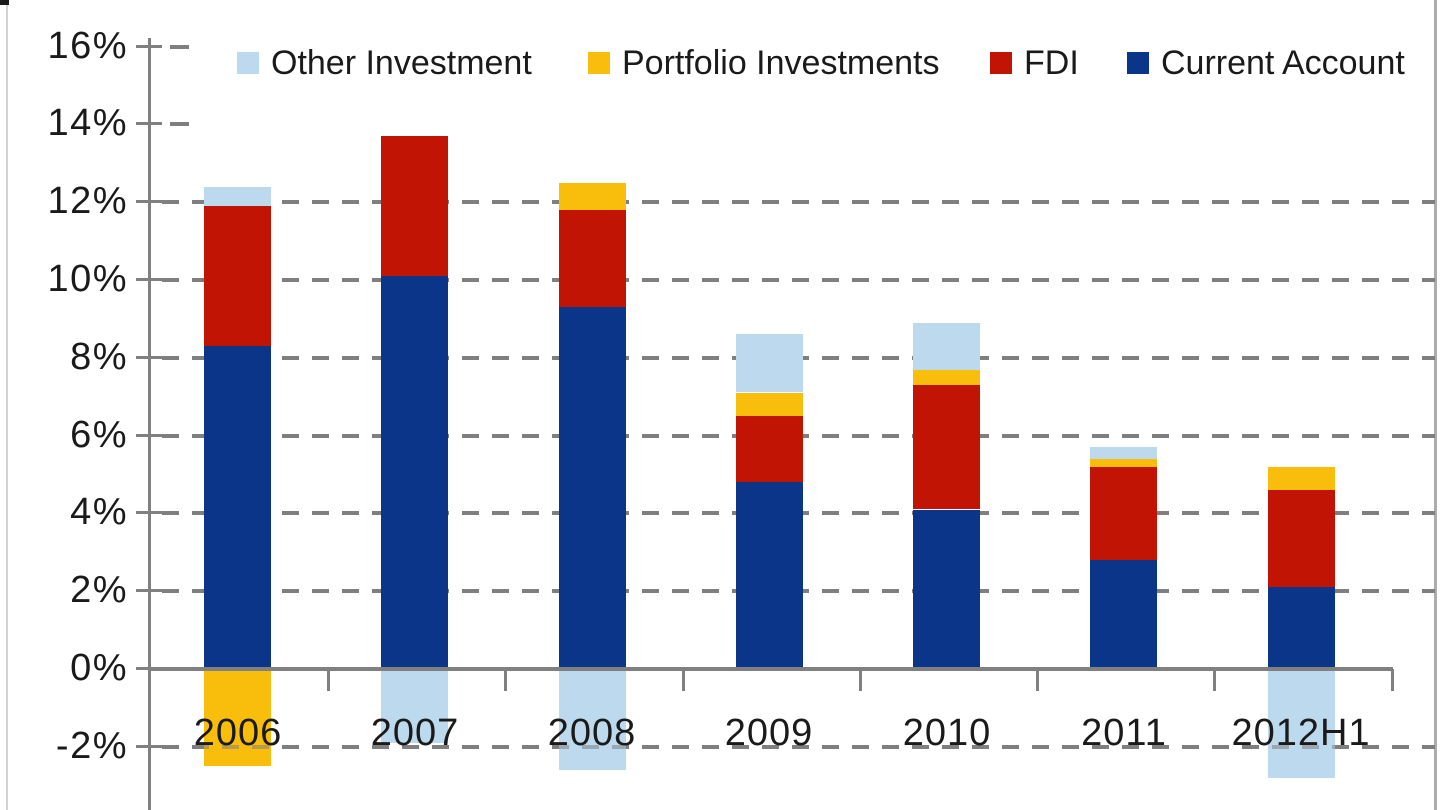  I want to click on bar-segment-portfolio-investments-2006, so click(237, 717).